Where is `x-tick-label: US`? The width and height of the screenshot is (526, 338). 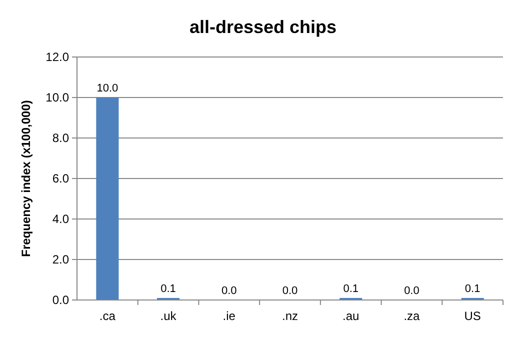
x-tick-label: US is located at coordinates (472, 316).